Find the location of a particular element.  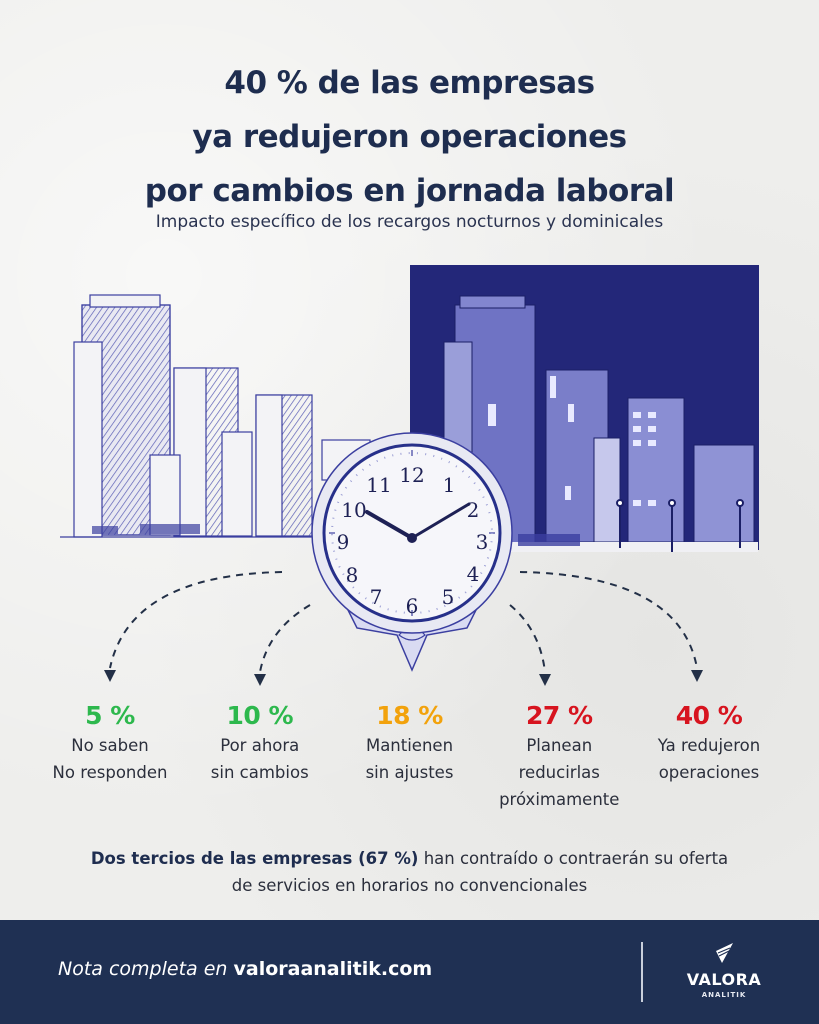

stat-value: 40 % is located at coordinates (709, 715).